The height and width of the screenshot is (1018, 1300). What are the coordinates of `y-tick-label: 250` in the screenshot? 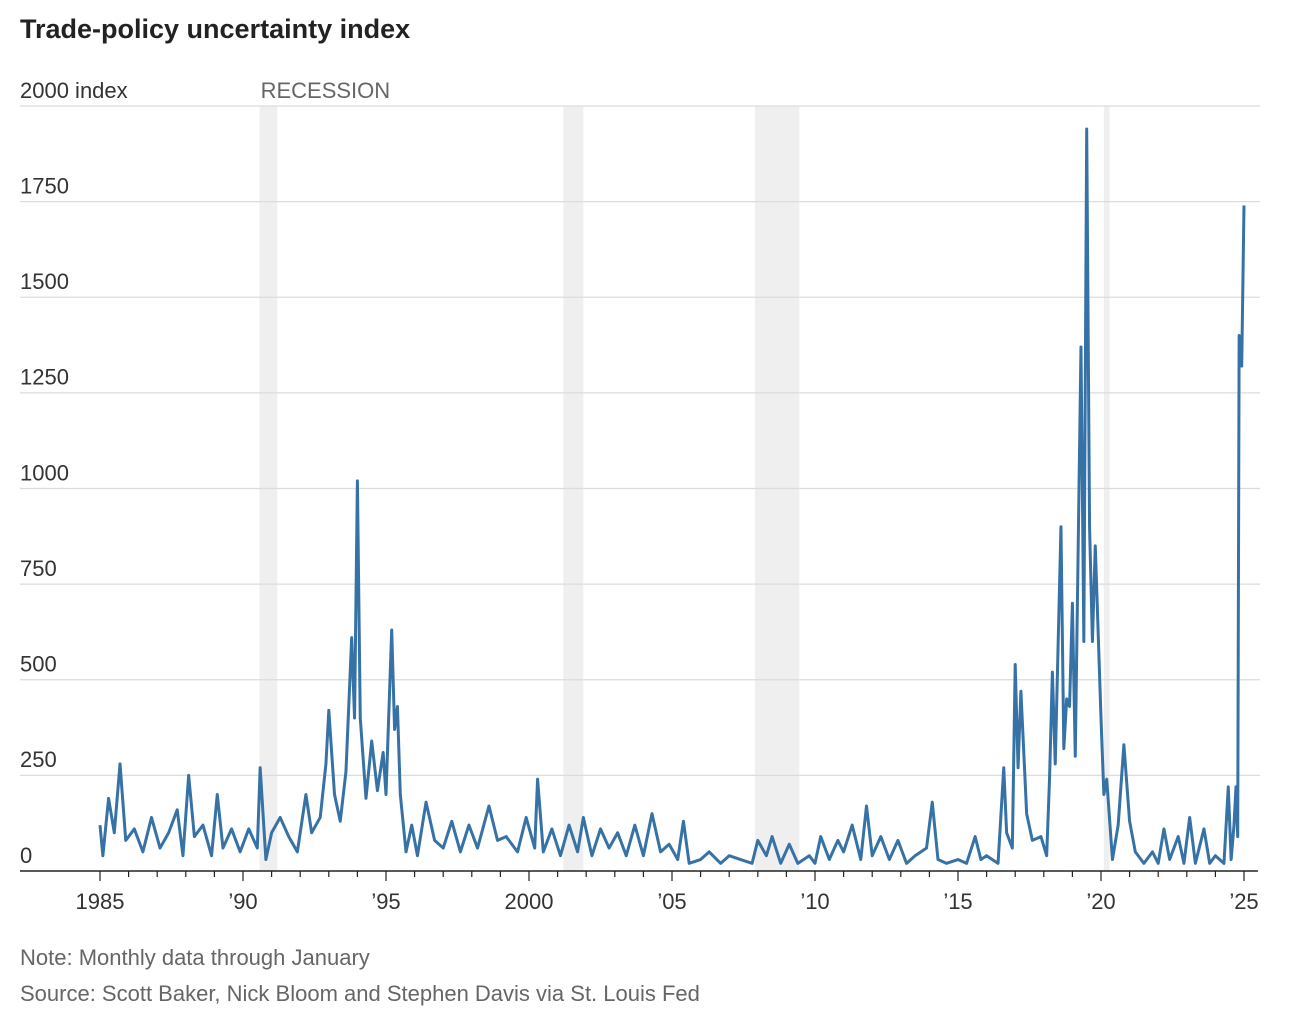 It's located at (38, 759).